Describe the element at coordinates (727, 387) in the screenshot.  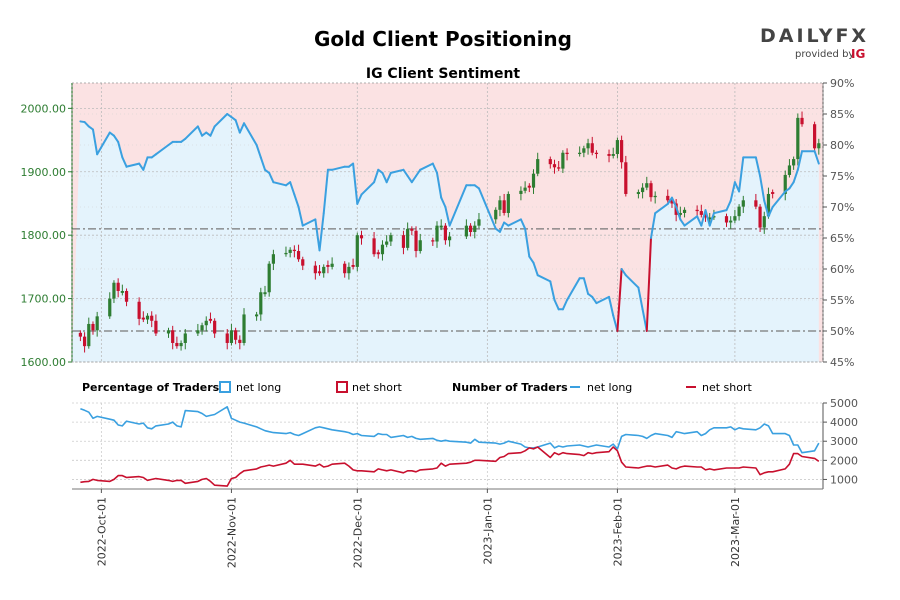
I see `legend-num-short-label: net short` at that location.